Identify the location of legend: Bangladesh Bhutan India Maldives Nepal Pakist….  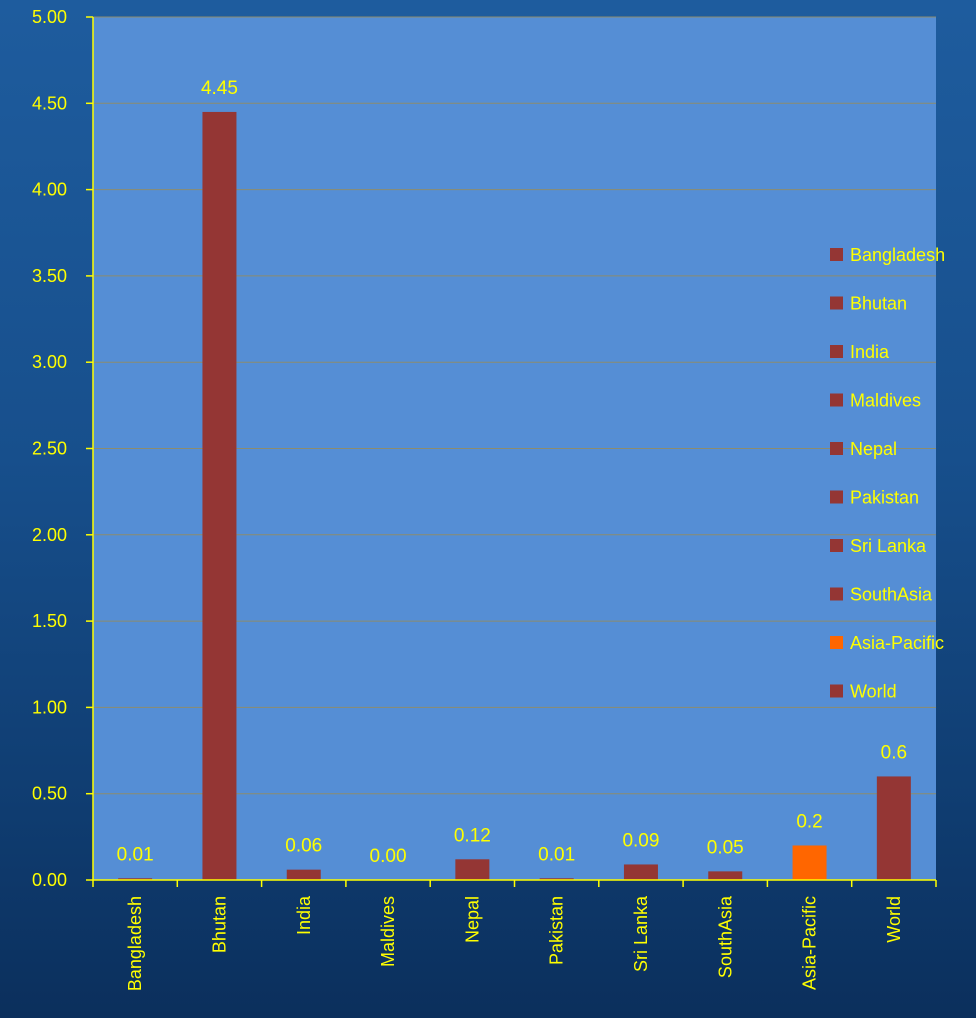
(887, 473).